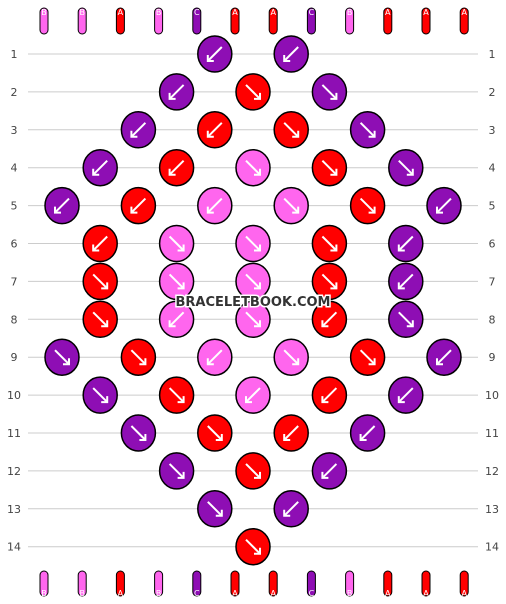  Describe the element at coordinates (14, 168) in the screenshot. I see `row-number-left: 4` at that location.